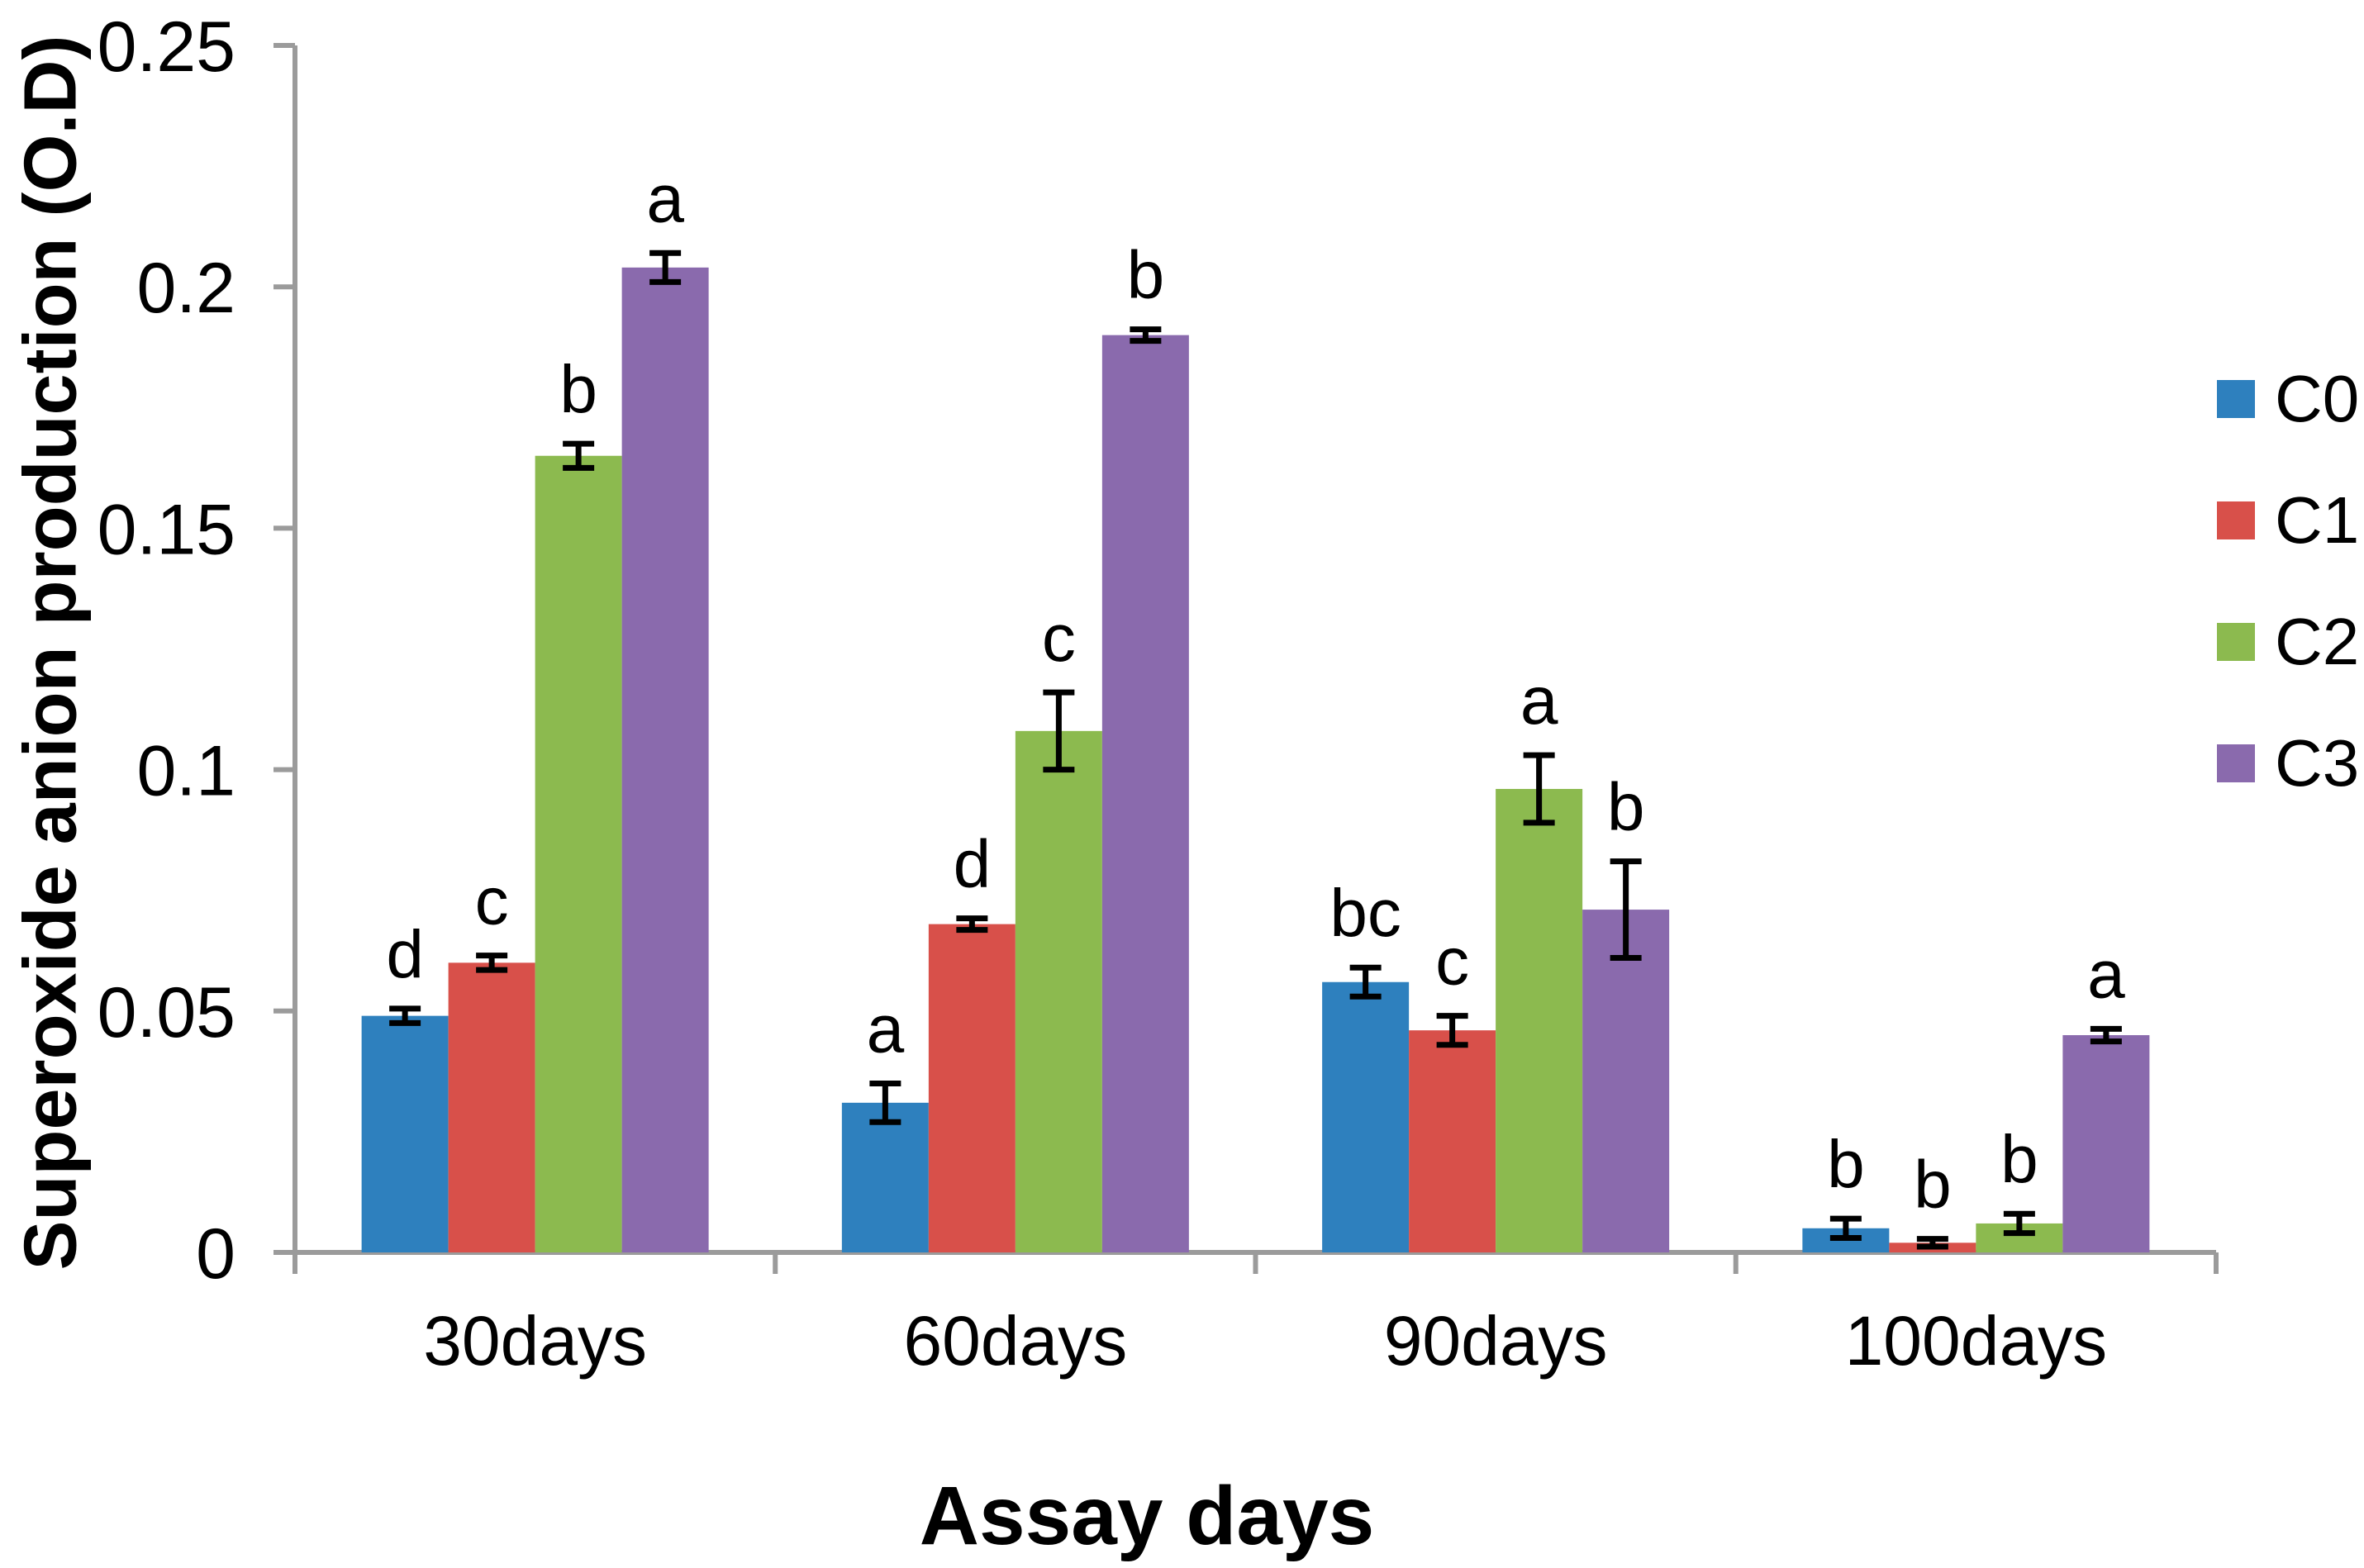 The image size is (2364, 1568). Describe the element at coordinates (405, 955) in the screenshot. I see `sig-label-C0-30days: d` at that location.